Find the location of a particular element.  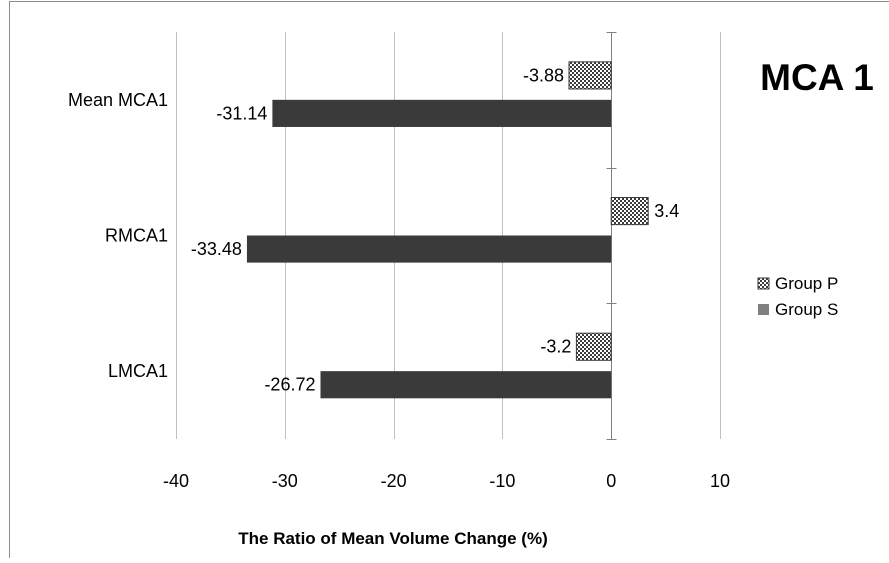

x-axis-title: The Ratio of Mean Volume Change (%) is located at coordinates (392, 538).